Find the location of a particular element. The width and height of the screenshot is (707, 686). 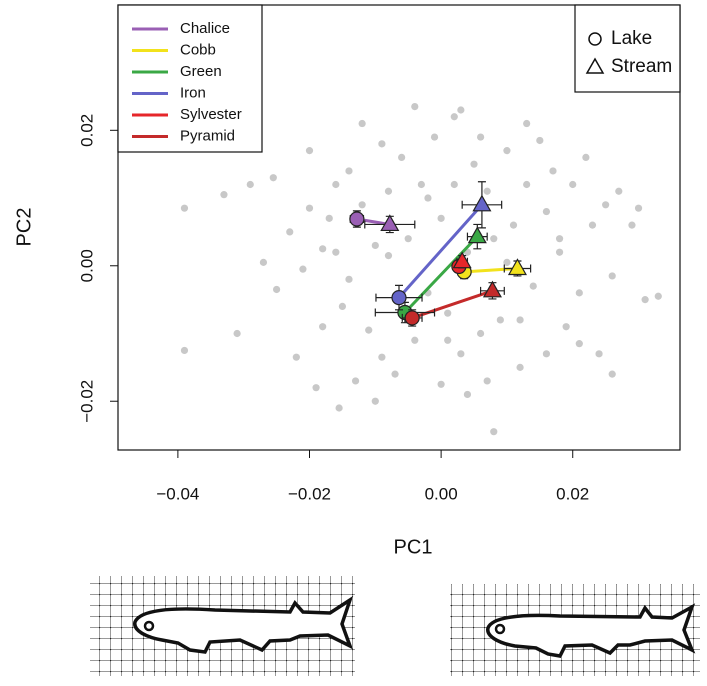

x-tick-label: −0.04 is located at coordinates (177, 493).